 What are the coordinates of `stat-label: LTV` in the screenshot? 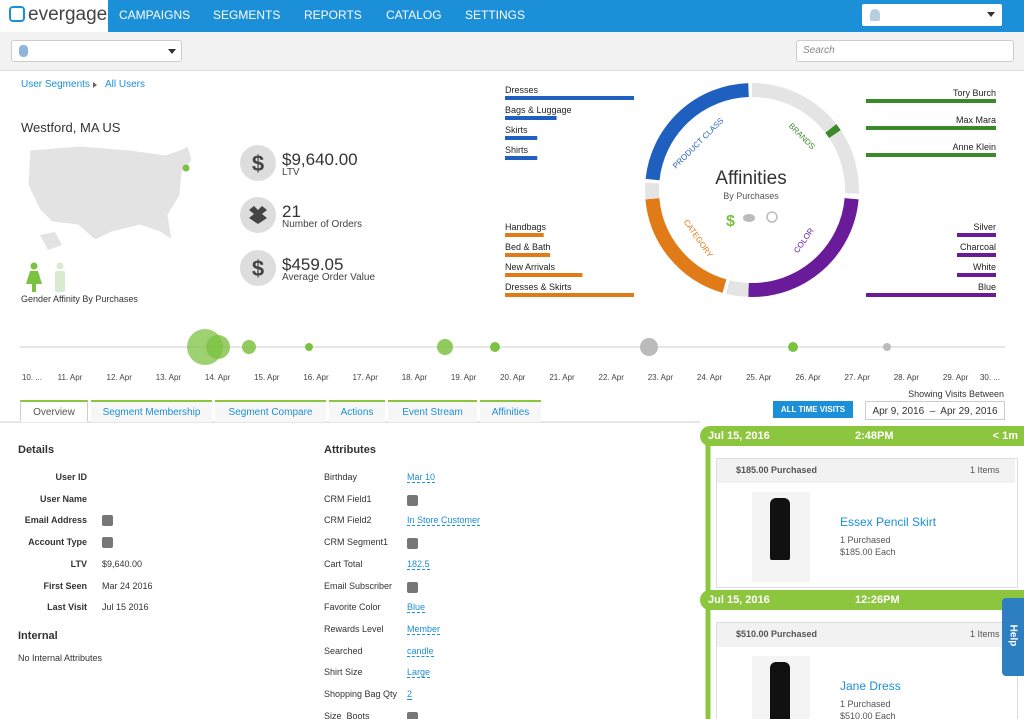 It's located at (291, 172).